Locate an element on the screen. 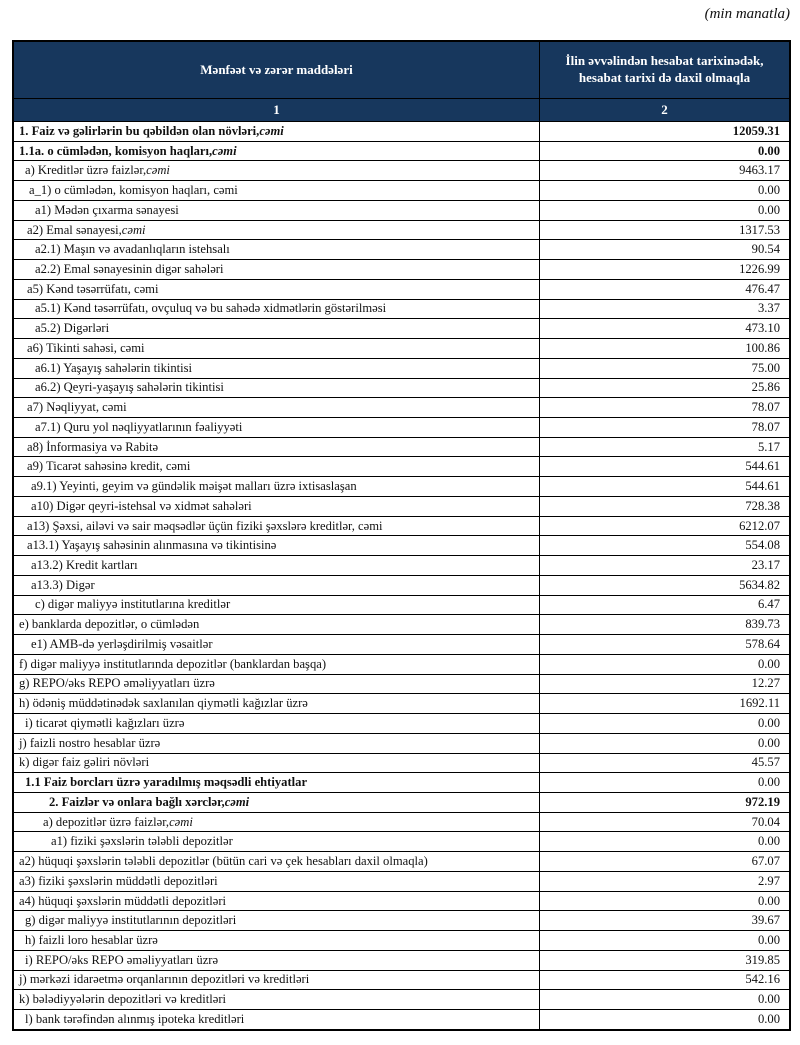 The image size is (800, 1045). row-value: 544.61 is located at coordinates (762, 486).